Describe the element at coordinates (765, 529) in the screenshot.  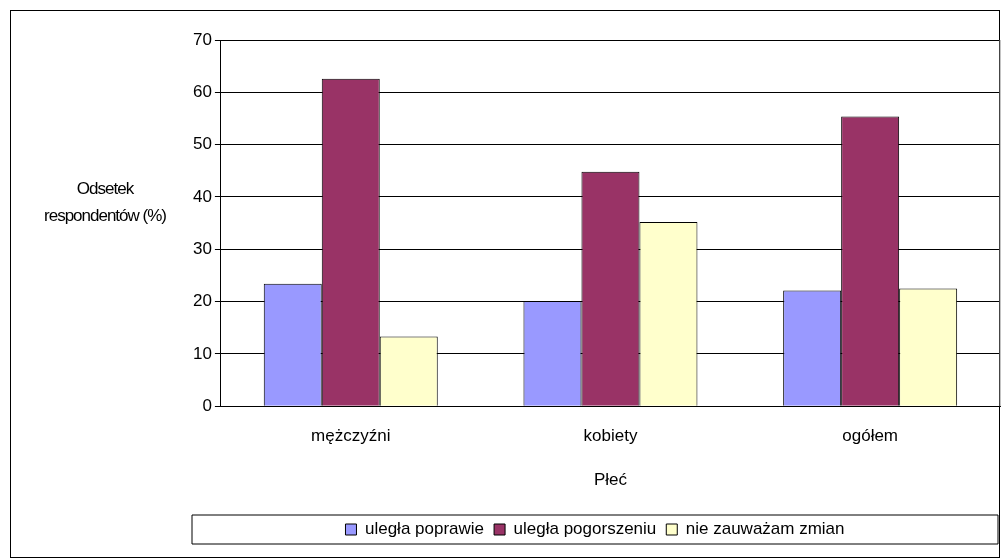
I see `legend-label: nie zauważam zmian` at that location.